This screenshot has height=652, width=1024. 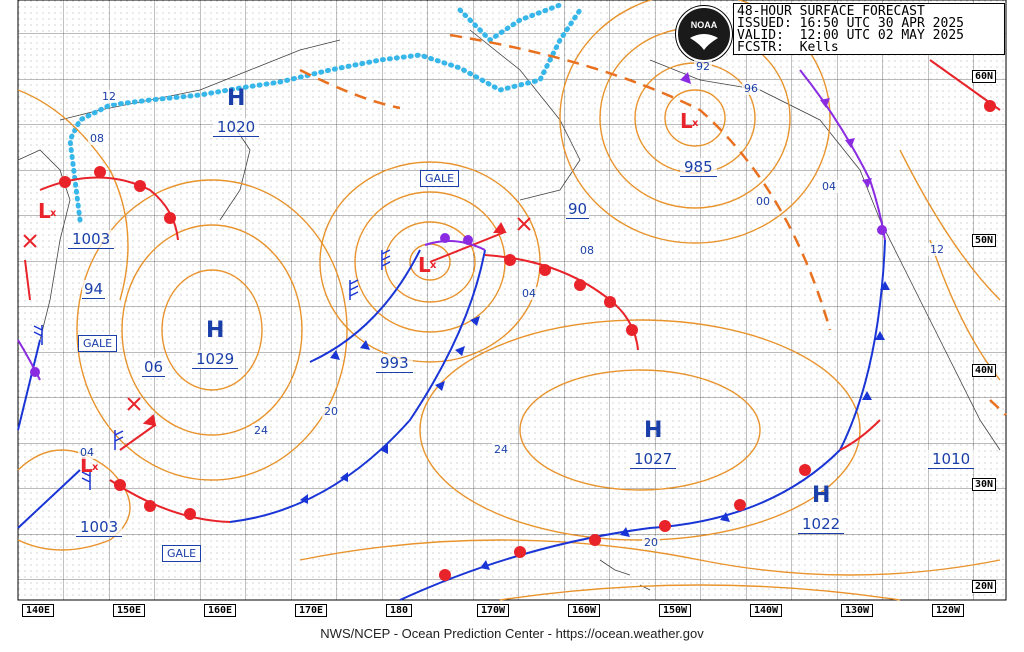 What do you see at coordinates (154, 367) in the screenshot?
I see `isobar-value: 06` at bounding box center [154, 367].